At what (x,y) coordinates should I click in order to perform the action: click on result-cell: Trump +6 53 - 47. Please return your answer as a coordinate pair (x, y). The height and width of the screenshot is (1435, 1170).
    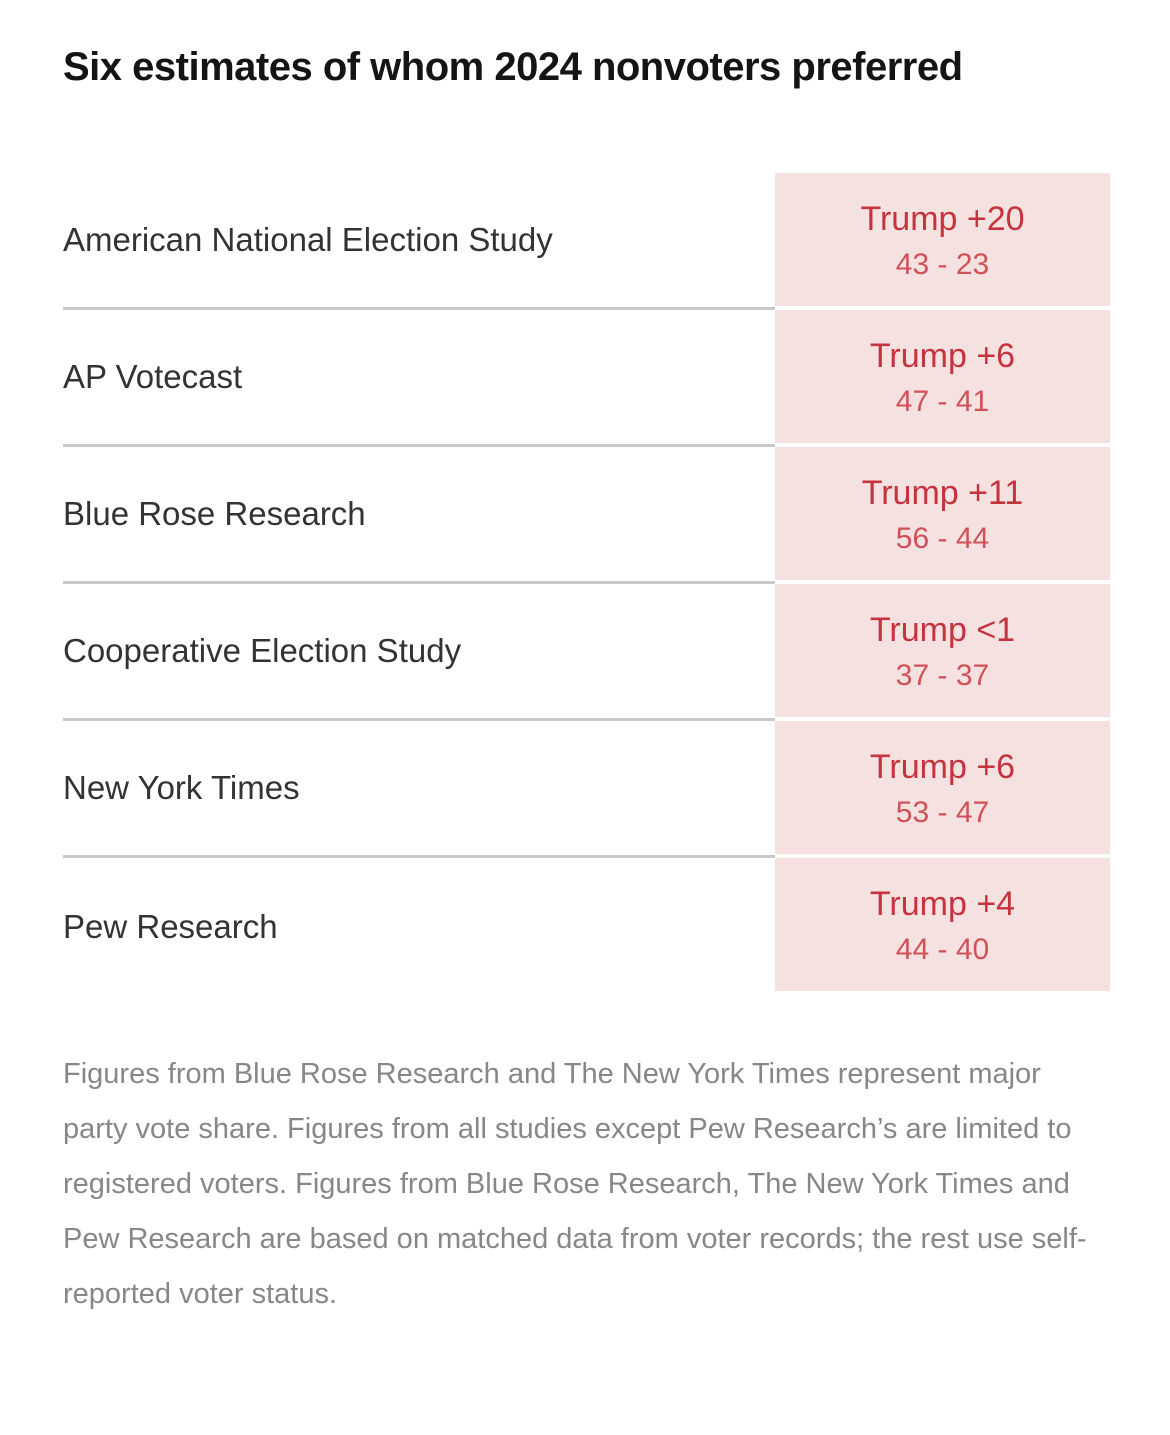
    Looking at the image, I should click on (942, 787).